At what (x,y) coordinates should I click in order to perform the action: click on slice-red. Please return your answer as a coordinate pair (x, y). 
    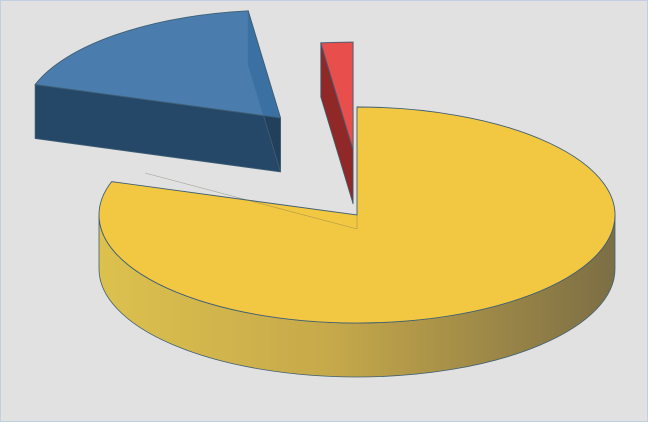
    Looking at the image, I should click on (337, 123).